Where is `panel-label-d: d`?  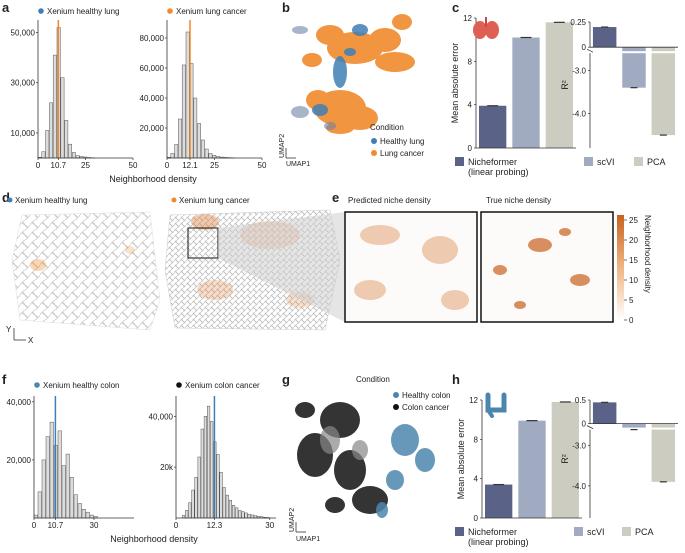 panel-label-d: d is located at coordinates (6, 197).